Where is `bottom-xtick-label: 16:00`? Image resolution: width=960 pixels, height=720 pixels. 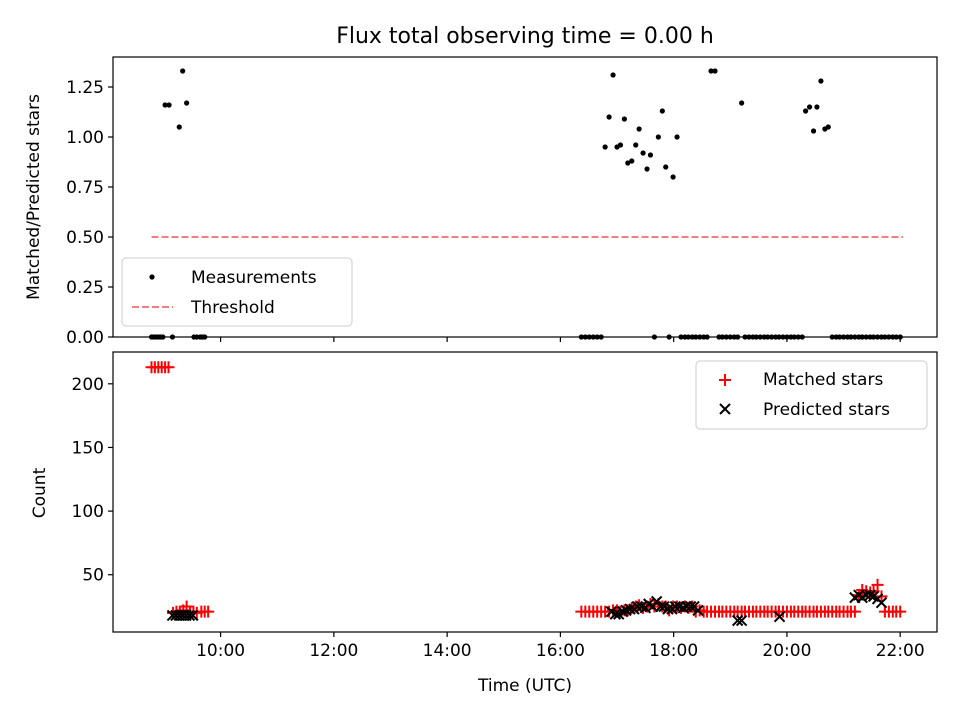
bottom-xtick-label: 16:00 is located at coordinates (560, 651).